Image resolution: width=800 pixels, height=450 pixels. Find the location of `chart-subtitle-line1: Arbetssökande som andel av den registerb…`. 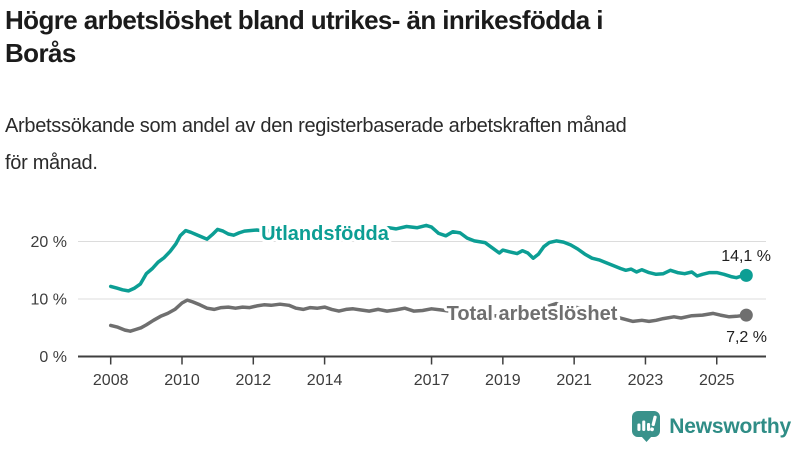

chart-subtitle-line1: Arbetssökande som andel av den registerb… is located at coordinates (316, 126).